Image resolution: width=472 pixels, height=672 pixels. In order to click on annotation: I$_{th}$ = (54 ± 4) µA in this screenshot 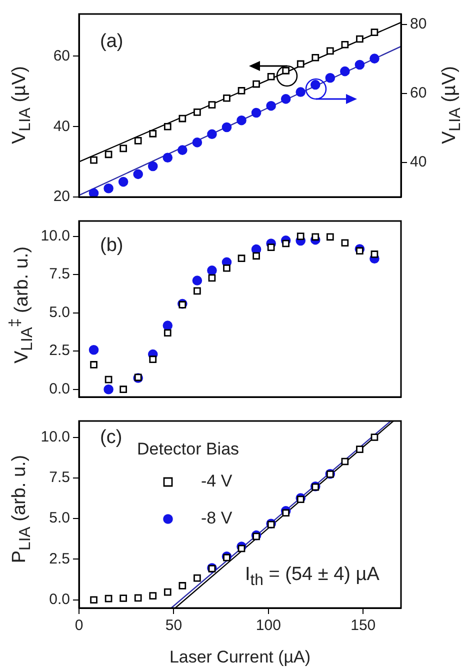, I will do `click(312, 577)`.